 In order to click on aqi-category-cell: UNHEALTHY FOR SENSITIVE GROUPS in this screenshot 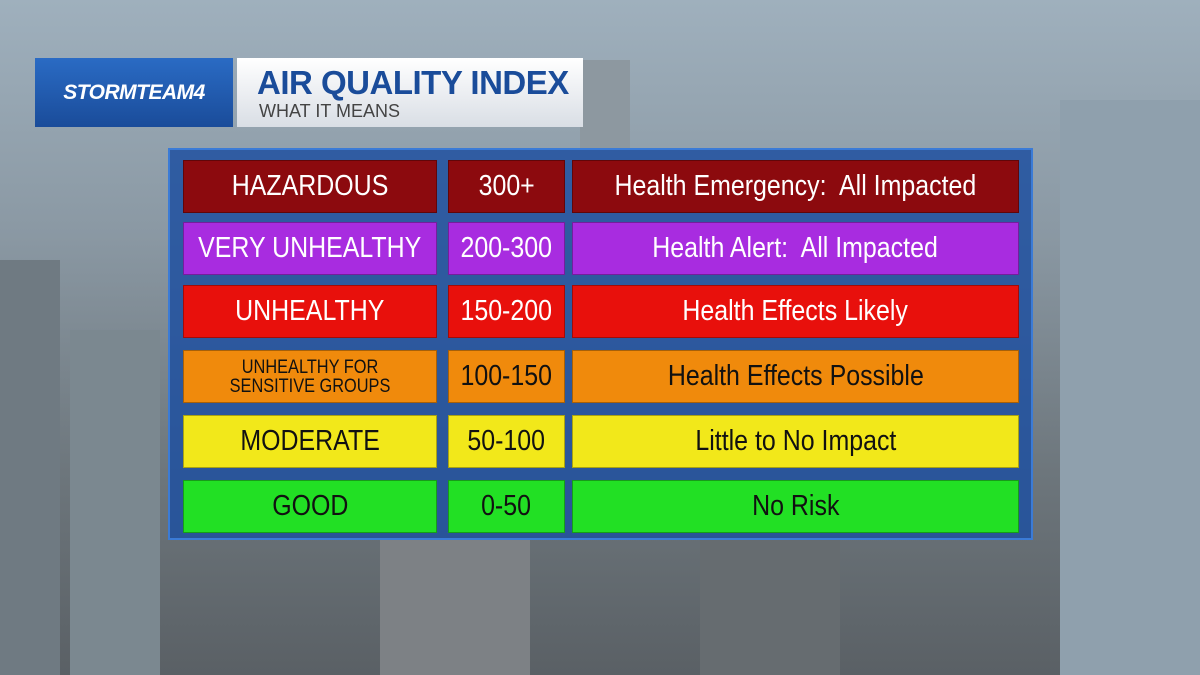, I will do `click(310, 376)`.